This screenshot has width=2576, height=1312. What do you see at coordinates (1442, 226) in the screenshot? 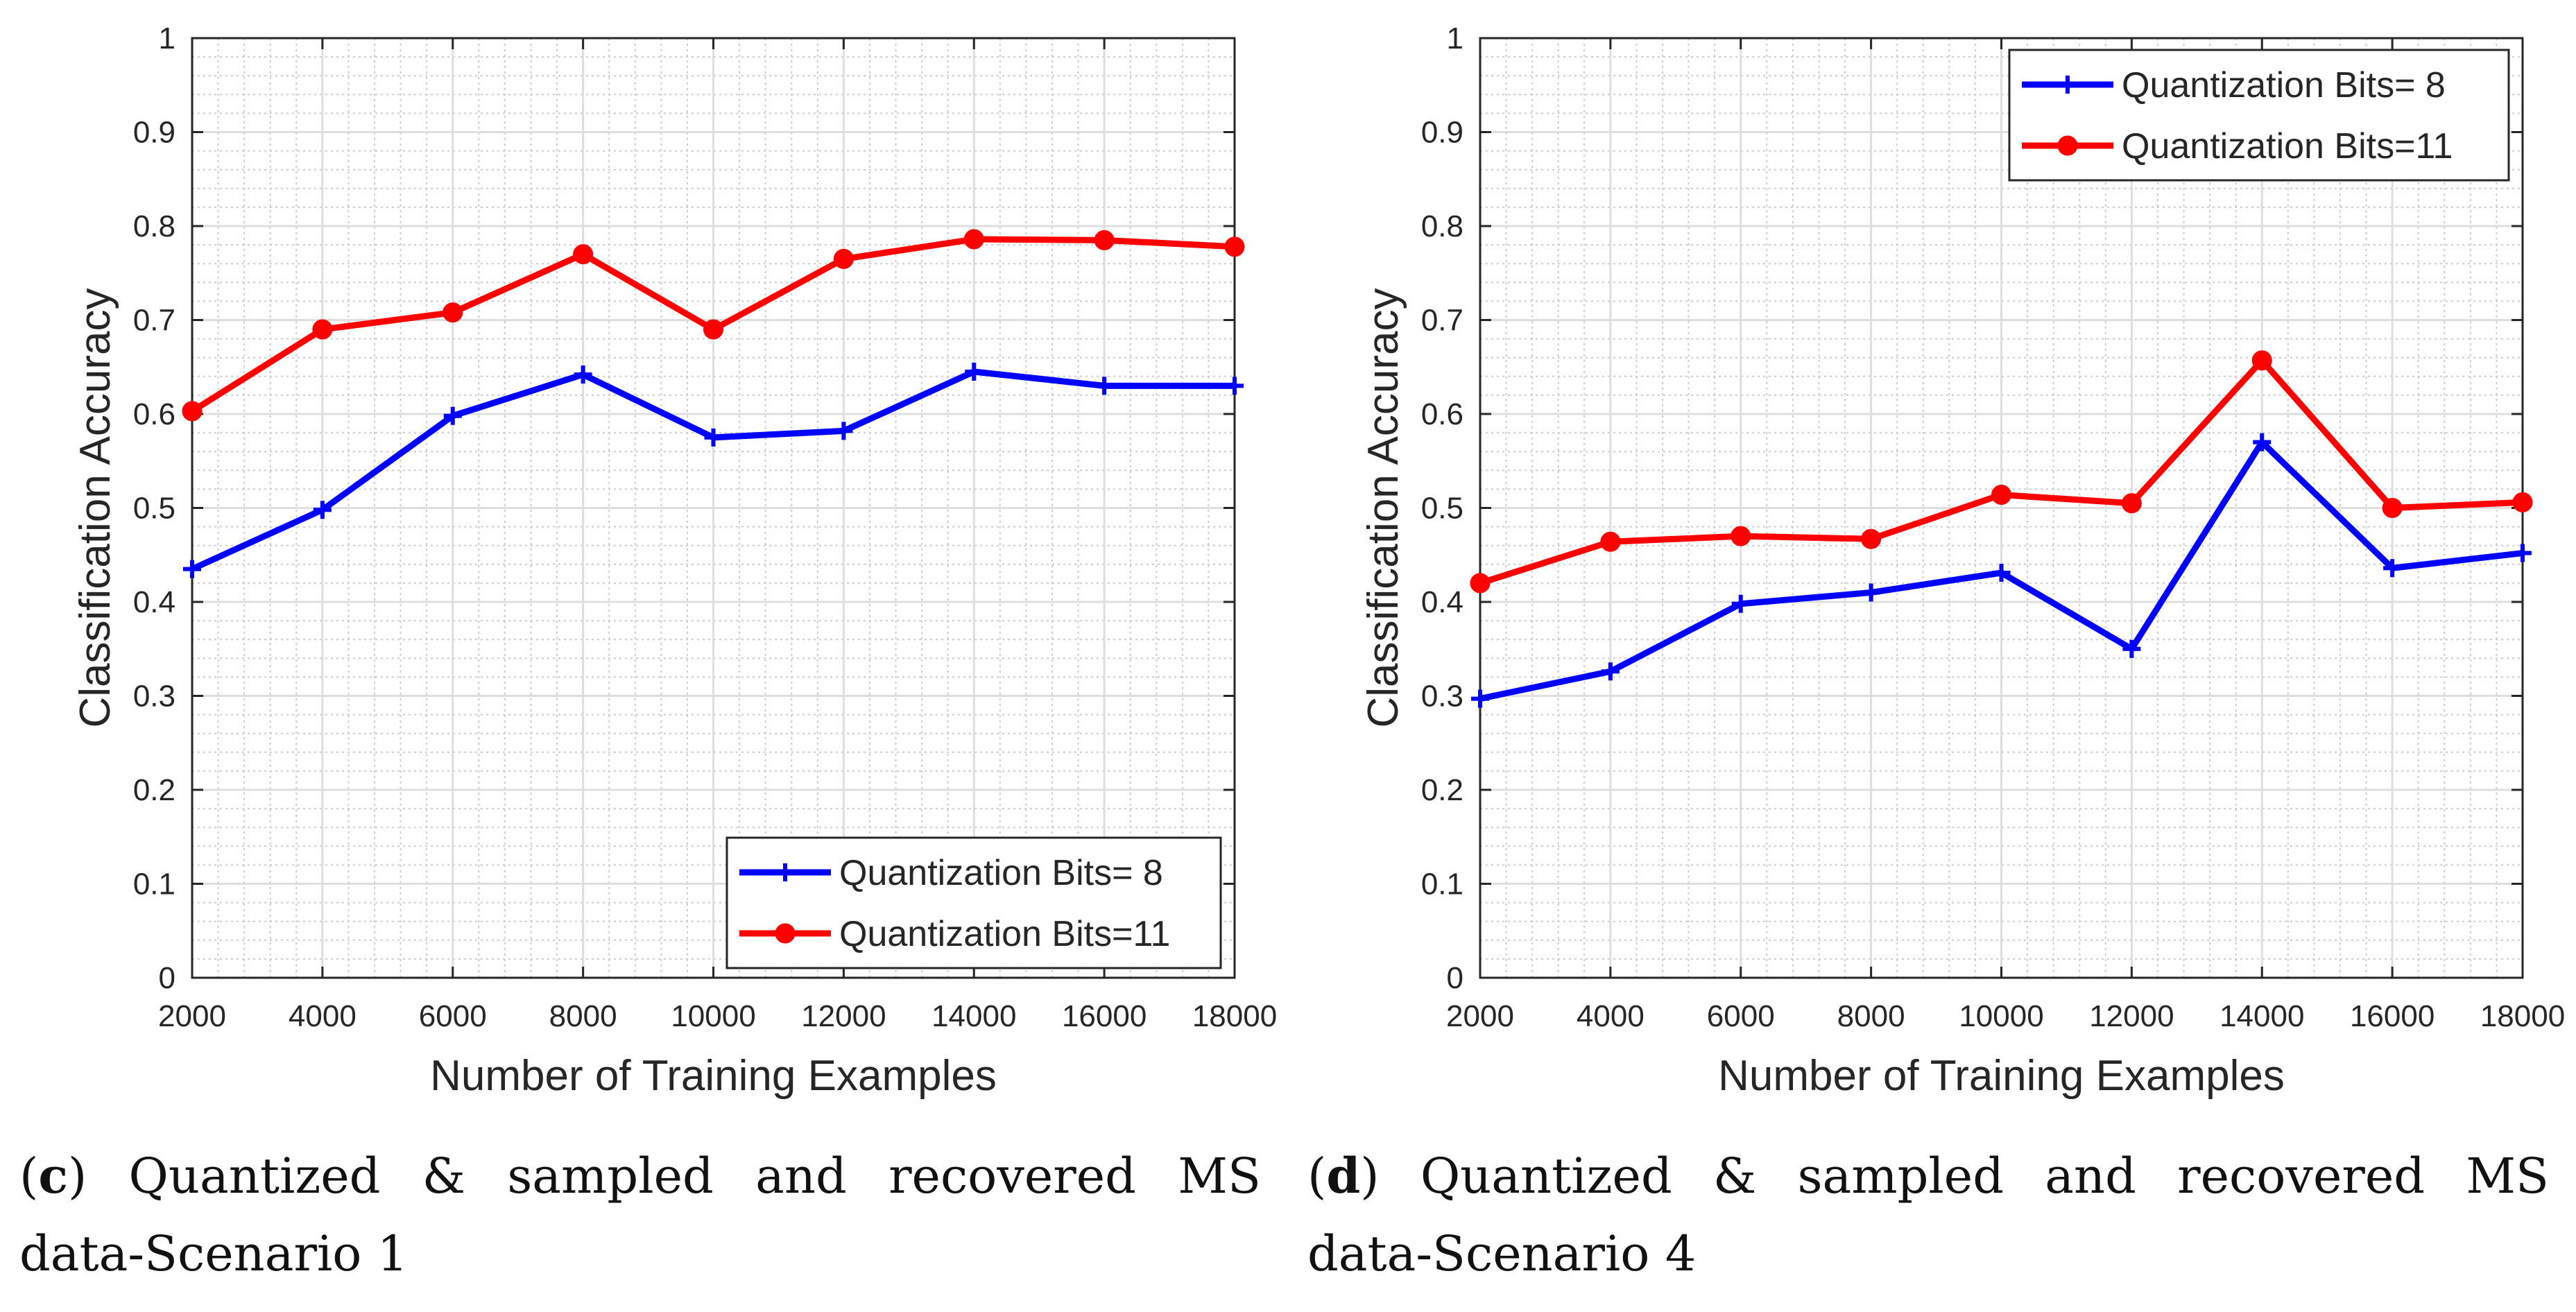
I see `y-tick-label: 0.8` at bounding box center [1442, 226].